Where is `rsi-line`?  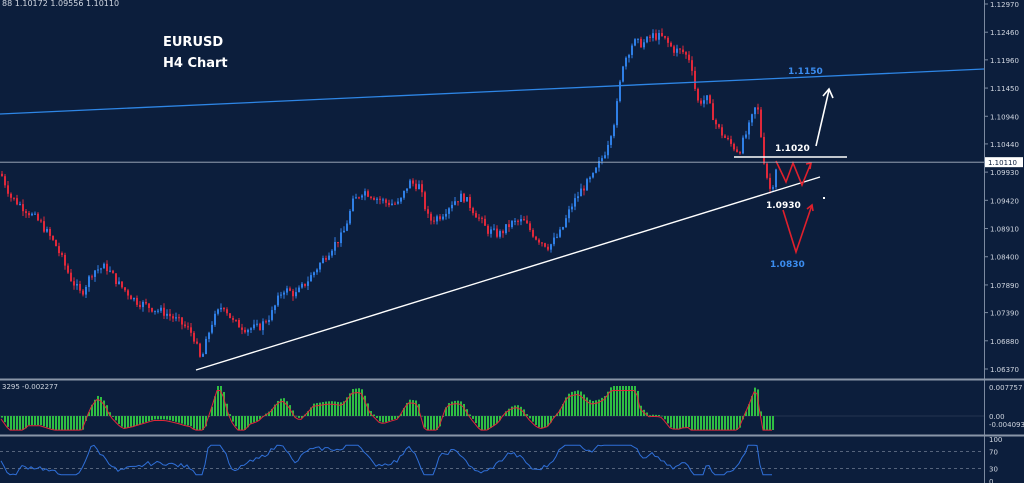
rsi-line is located at coordinates (386, 460).